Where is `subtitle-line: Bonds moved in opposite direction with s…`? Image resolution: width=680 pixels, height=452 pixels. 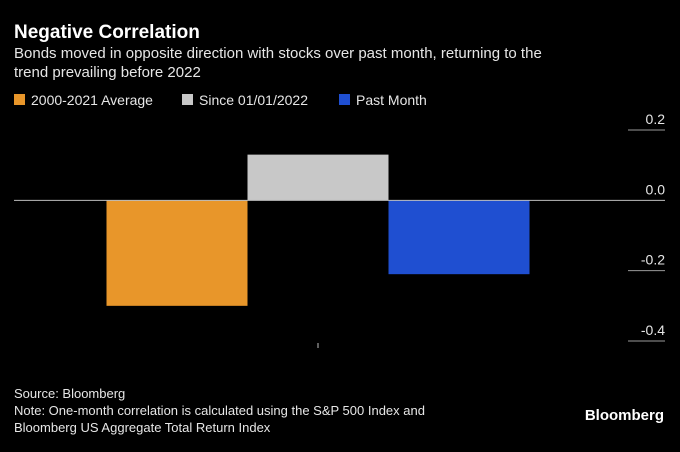
subtitle-line: Bonds moved in opposite direction with s… is located at coordinates (278, 53).